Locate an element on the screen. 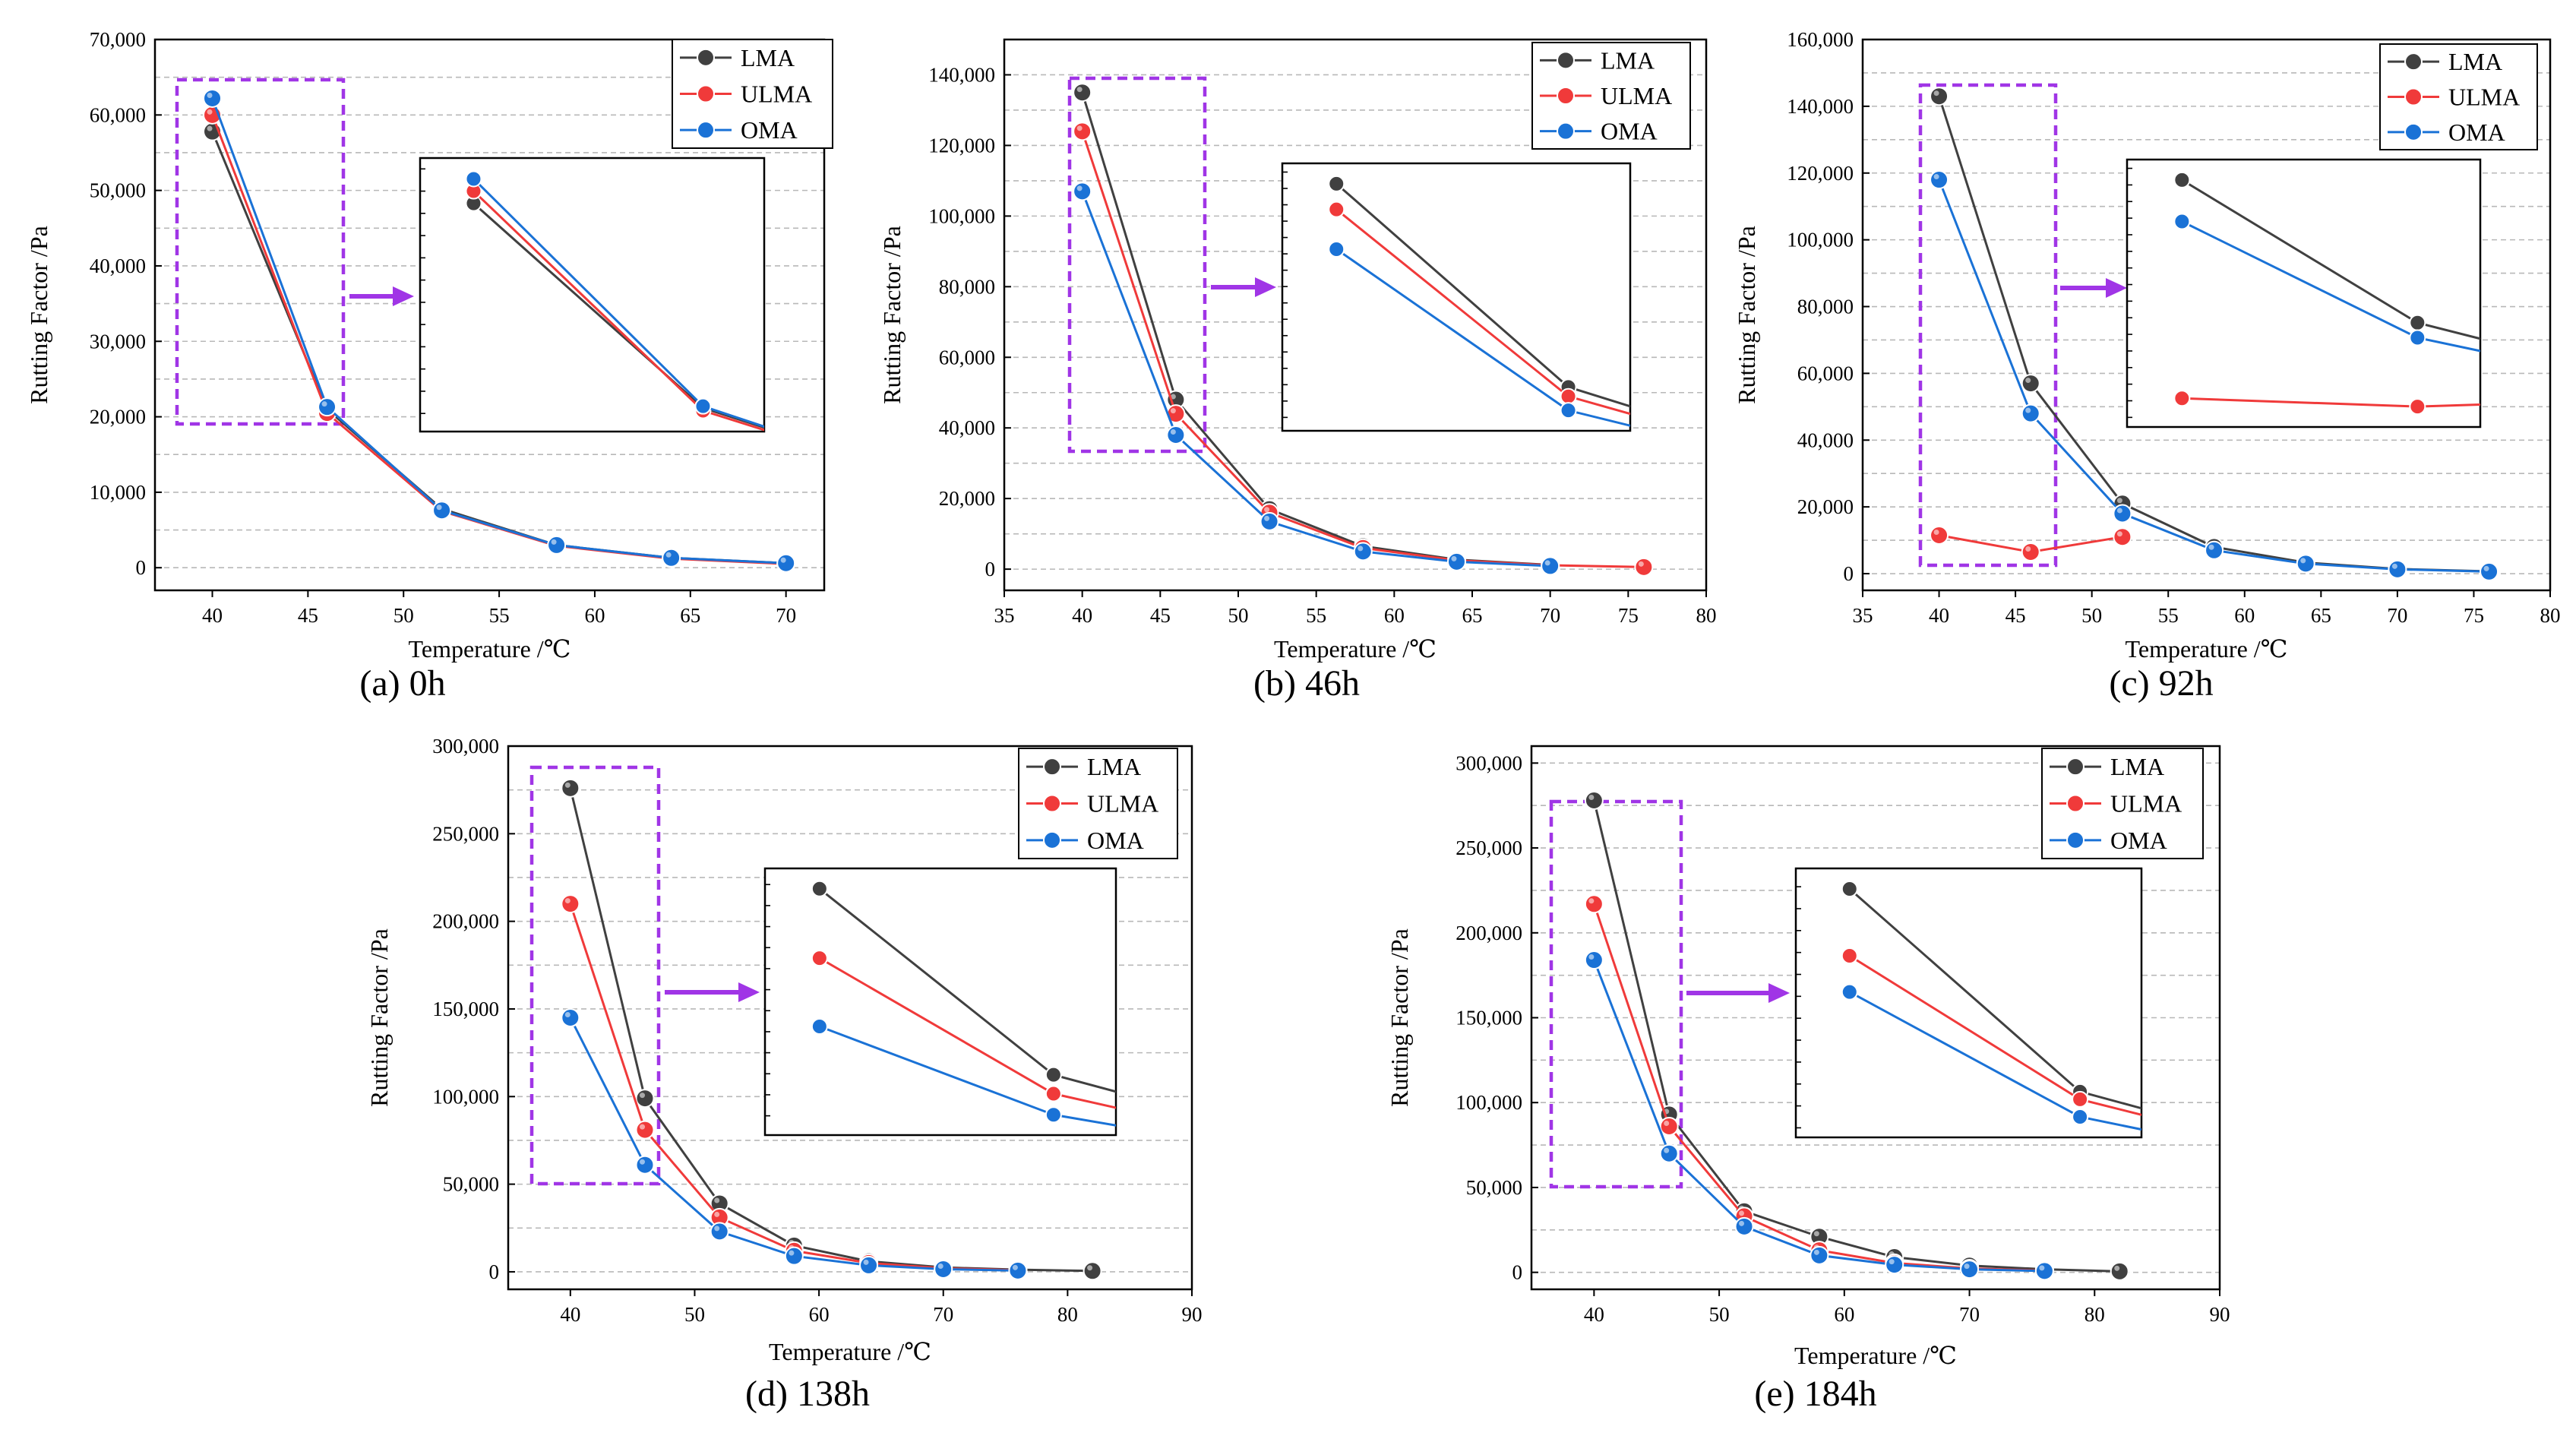 The image size is (2576, 1439). panel-caption: (d) 138h is located at coordinates (807, 1394).